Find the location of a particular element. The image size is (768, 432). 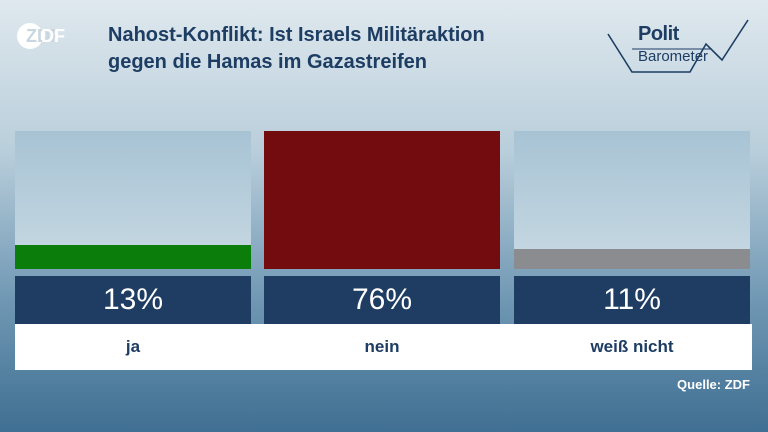

category-label: ja is located at coordinates (133, 346).